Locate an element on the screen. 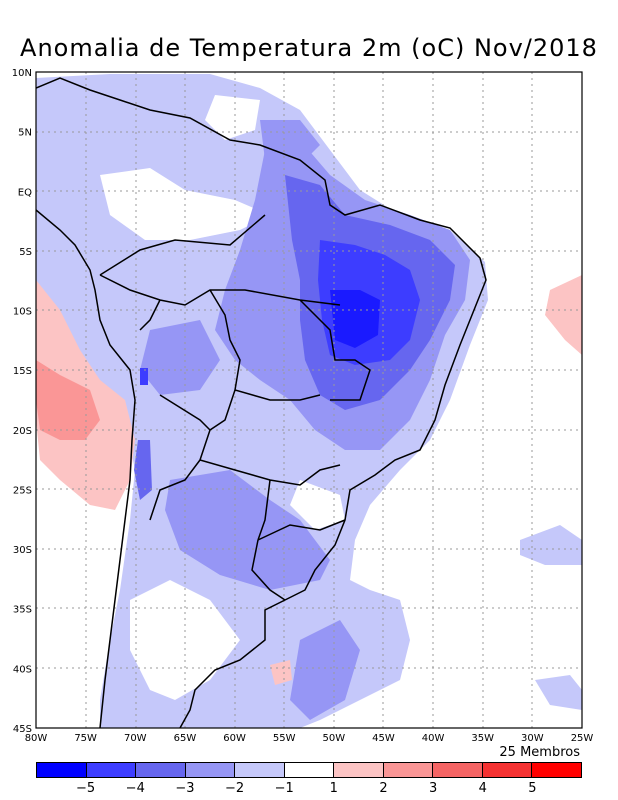 The width and height of the screenshot is (618, 800). anomaly-region-minus5 is located at coordinates (355, 319).